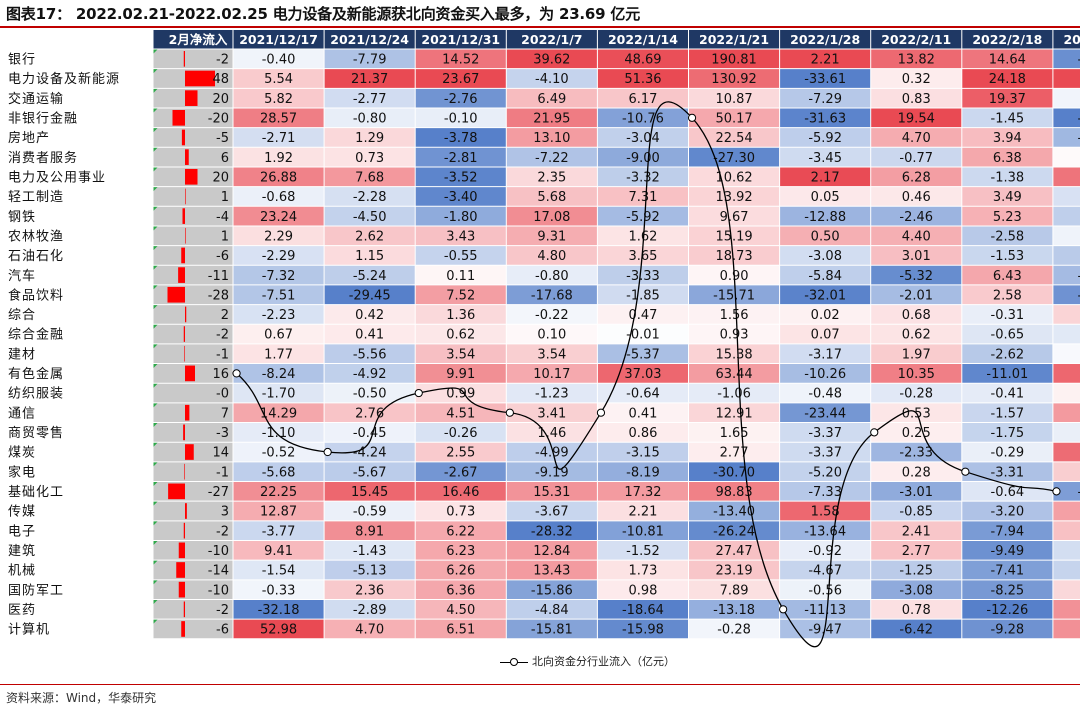 The height and width of the screenshot is (709, 1080). I want to click on column-header: 2021/12/31, so click(460, 39).